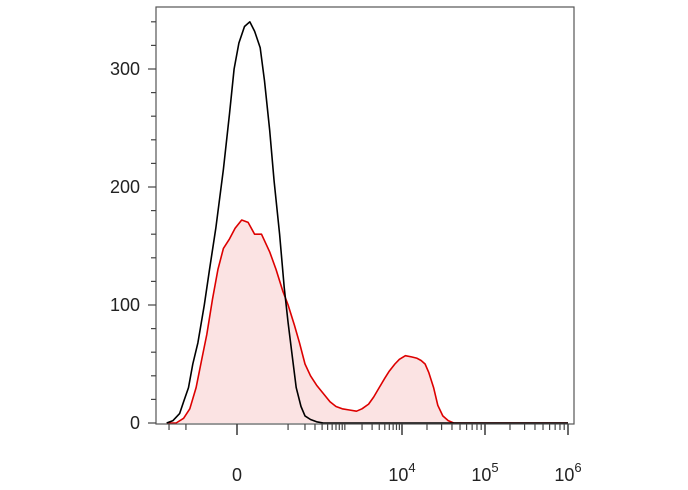  I want to click on y-tick-label: 100, so click(125, 305).